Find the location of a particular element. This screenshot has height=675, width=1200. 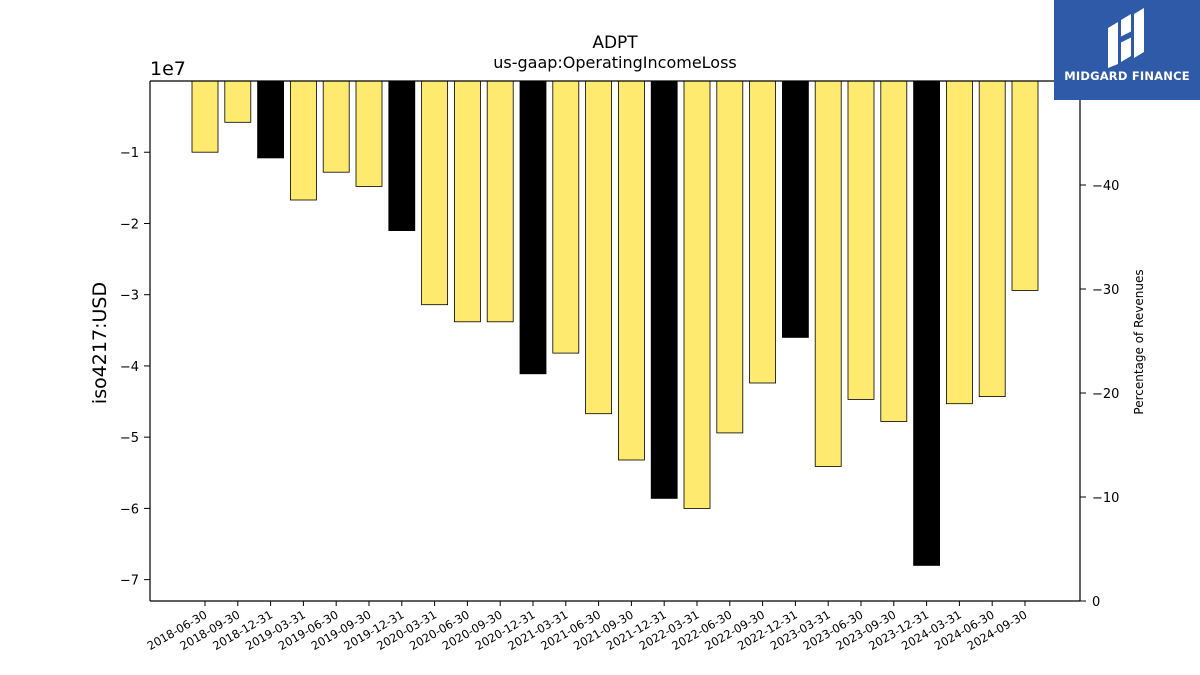

y-tick-label: −3 is located at coordinates (129, 296).